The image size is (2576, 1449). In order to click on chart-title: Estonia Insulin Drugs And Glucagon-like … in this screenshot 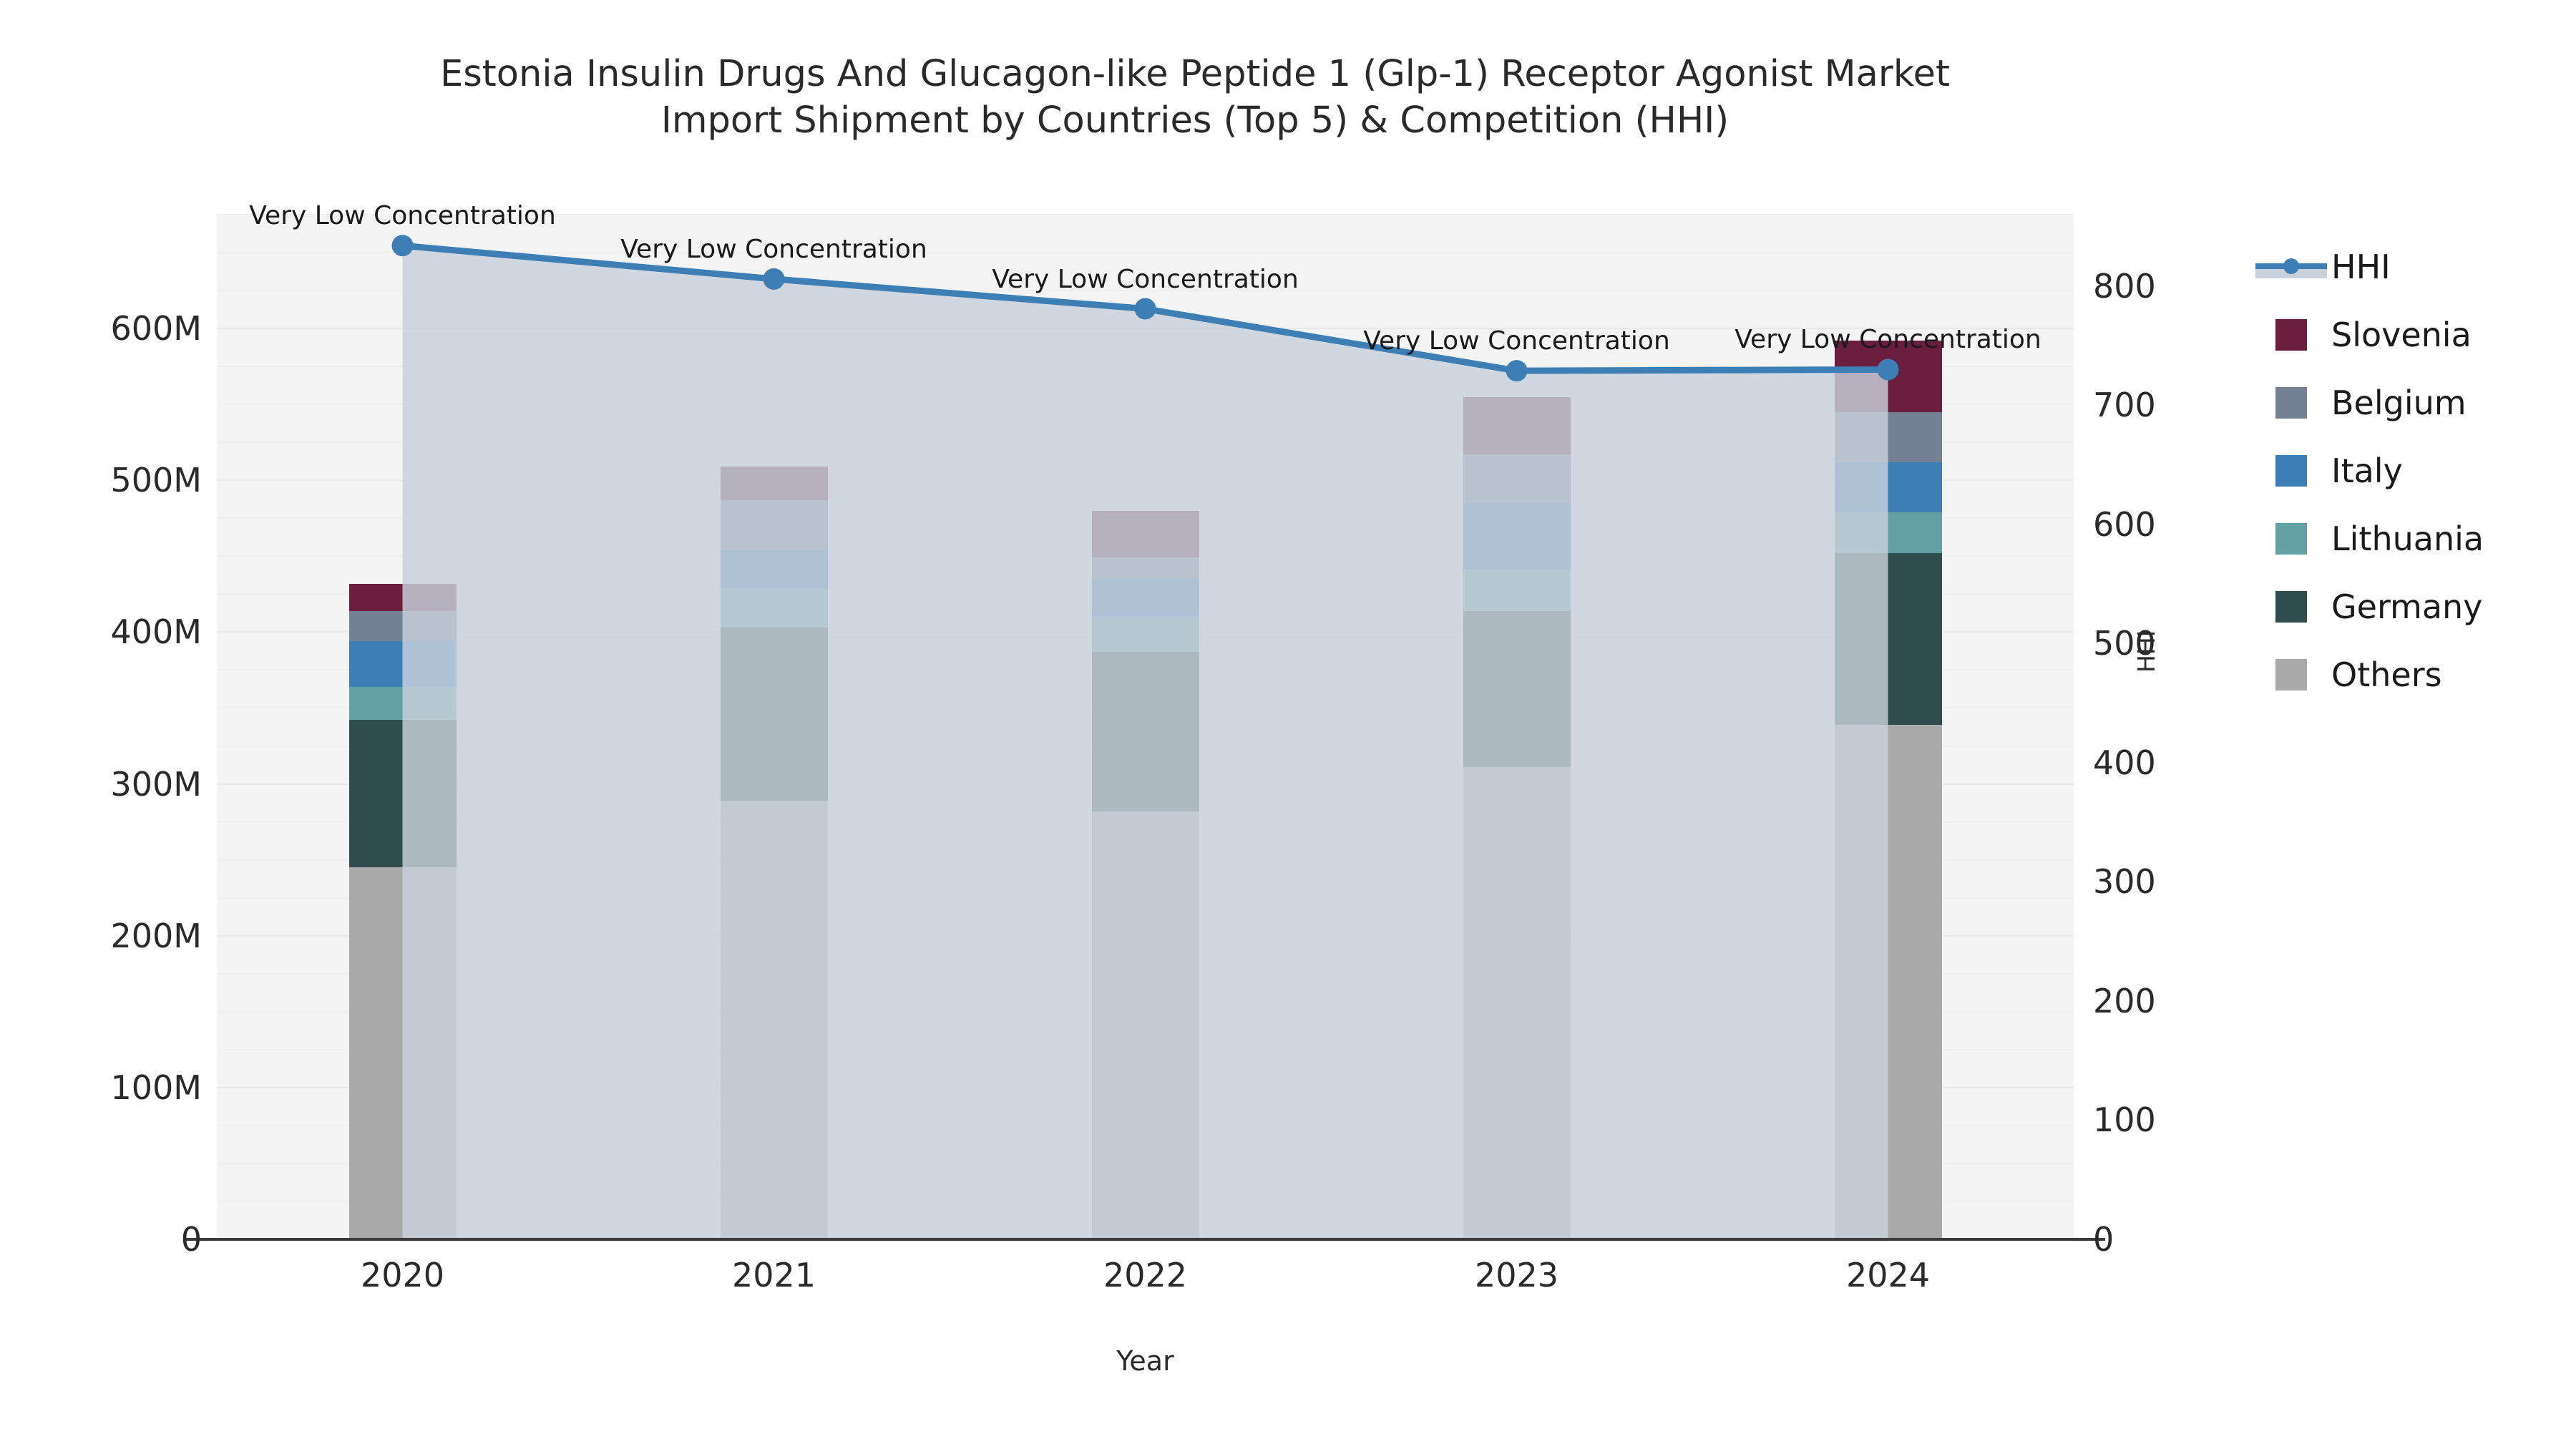, I will do `click(1195, 97)`.